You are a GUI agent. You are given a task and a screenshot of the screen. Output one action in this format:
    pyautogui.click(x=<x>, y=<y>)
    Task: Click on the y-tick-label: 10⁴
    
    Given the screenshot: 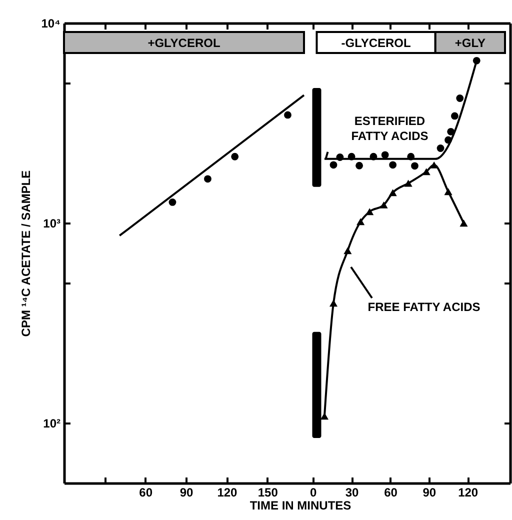 What is the action you would take?
    pyautogui.click(x=51, y=23)
    